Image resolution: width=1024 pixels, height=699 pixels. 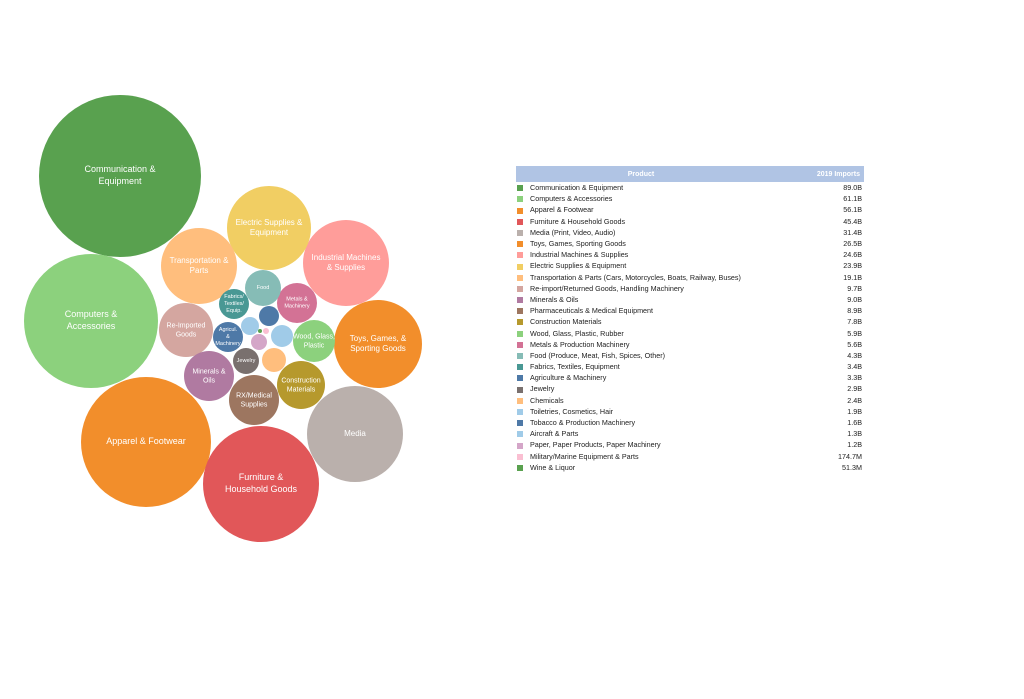 What do you see at coordinates (690, 411) in the screenshot?
I see `legend-row: Toiletries, Cosmetics, Hair 1.9B` at bounding box center [690, 411].